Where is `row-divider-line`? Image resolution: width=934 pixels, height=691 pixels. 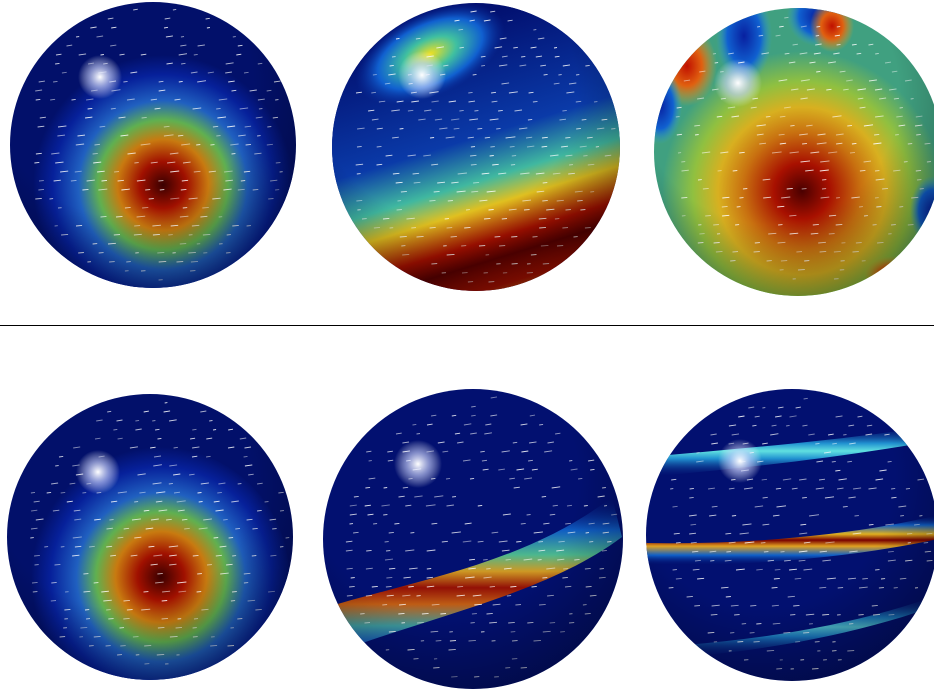 row-divider-line is located at coordinates (467, 325).